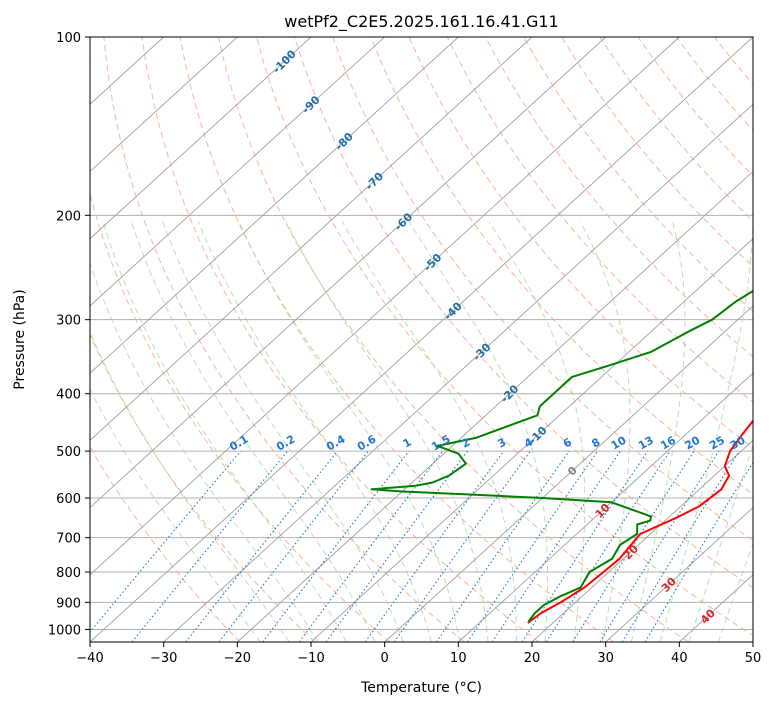 The width and height of the screenshot is (775, 708). Describe the element at coordinates (68, 499) in the screenshot. I see `y-tick-label: 600` at that location.